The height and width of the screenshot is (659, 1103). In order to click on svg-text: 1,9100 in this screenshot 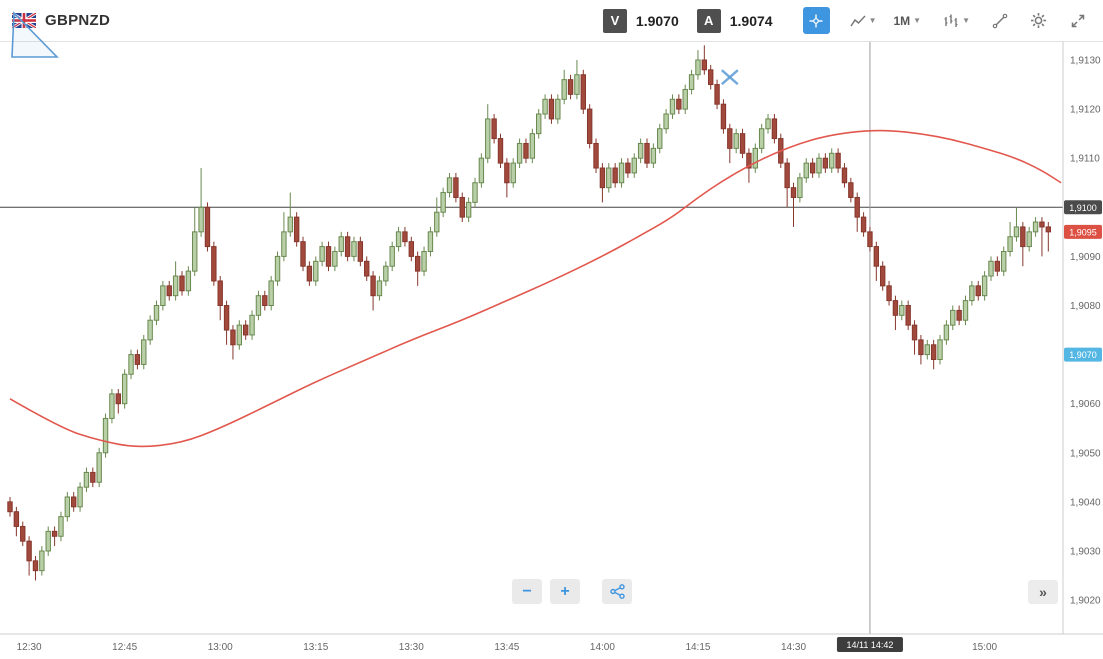, I will do `click(1083, 208)`.